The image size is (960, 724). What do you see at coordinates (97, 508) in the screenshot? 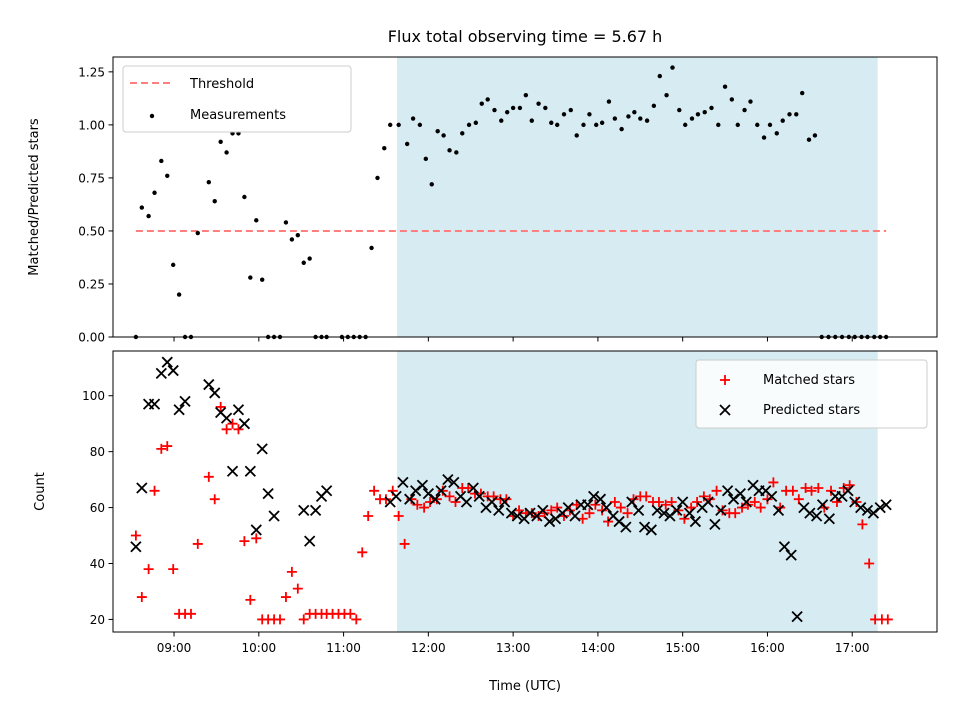
I see `y-tick-label: 60` at bounding box center [97, 508].